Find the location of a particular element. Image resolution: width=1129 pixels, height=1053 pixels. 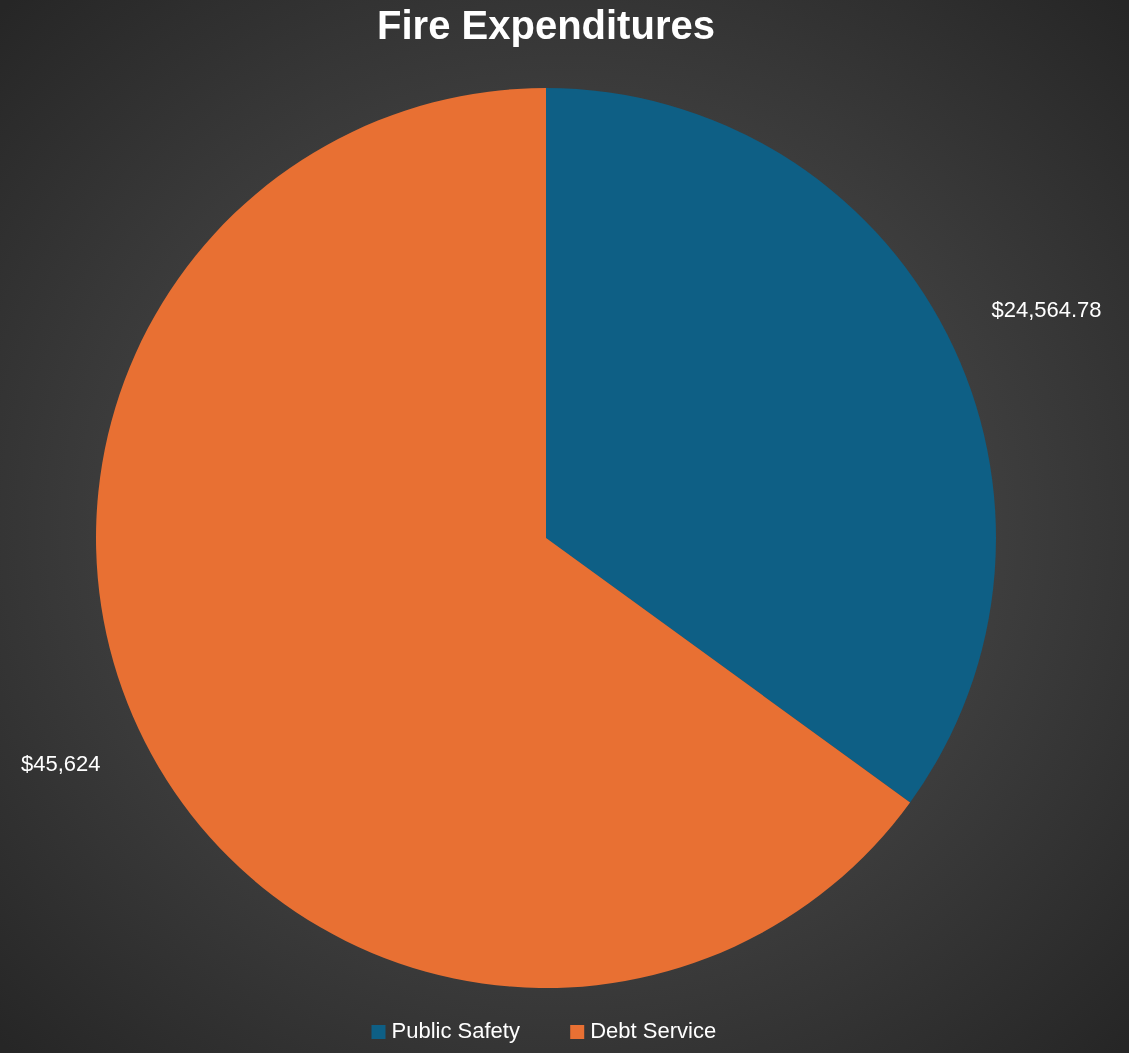

data-label: $24,564.78 is located at coordinates (1046, 309).